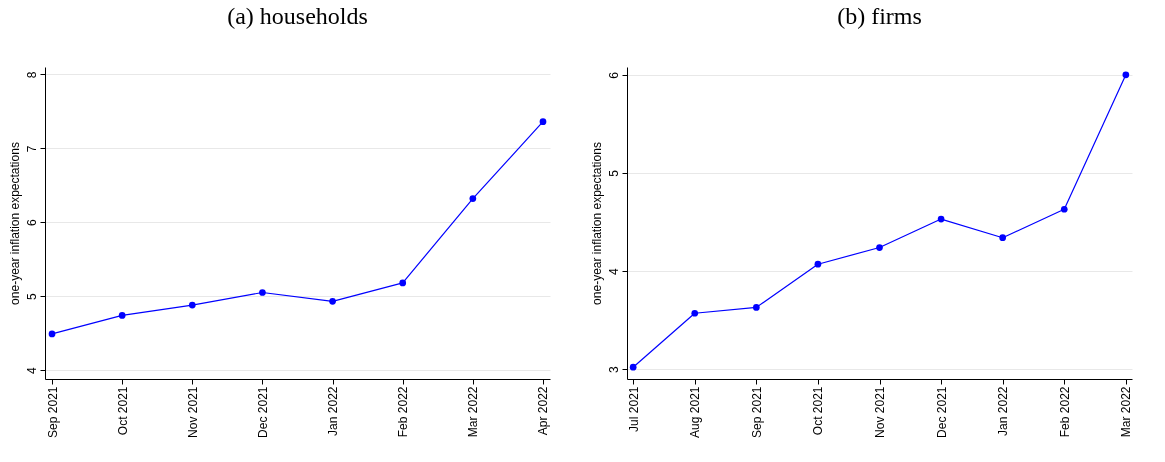 The image size is (1165, 462). What do you see at coordinates (879, 16) in the screenshot?
I see `chart-title: (b) firms` at bounding box center [879, 16].